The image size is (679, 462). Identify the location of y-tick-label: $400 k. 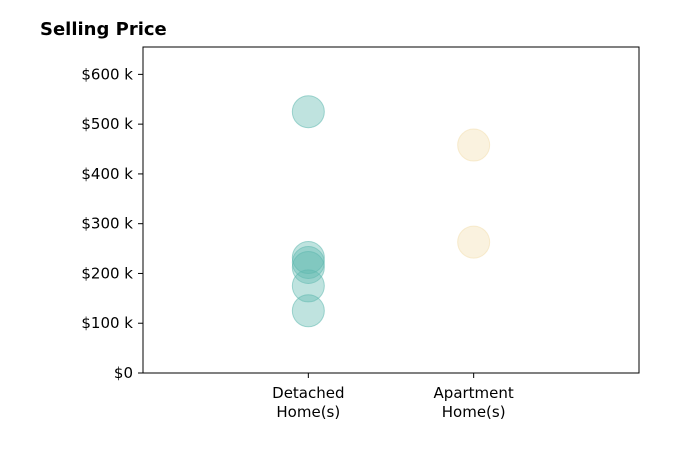
(107, 174).